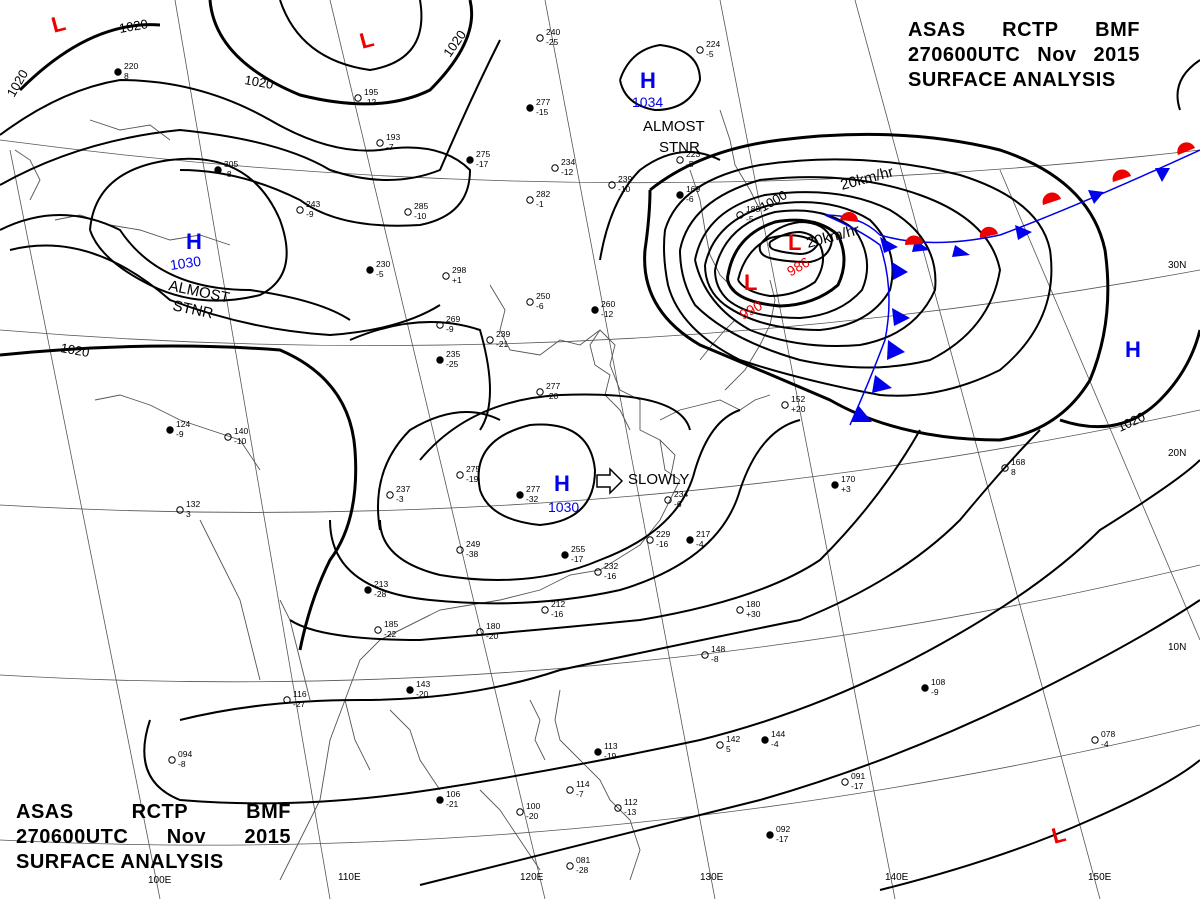 The width and height of the screenshot is (1200, 899). What do you see at coordinates (583, 784) in the screenshot?
I see `station-pressure: 114` at bounding box center [583, 784].